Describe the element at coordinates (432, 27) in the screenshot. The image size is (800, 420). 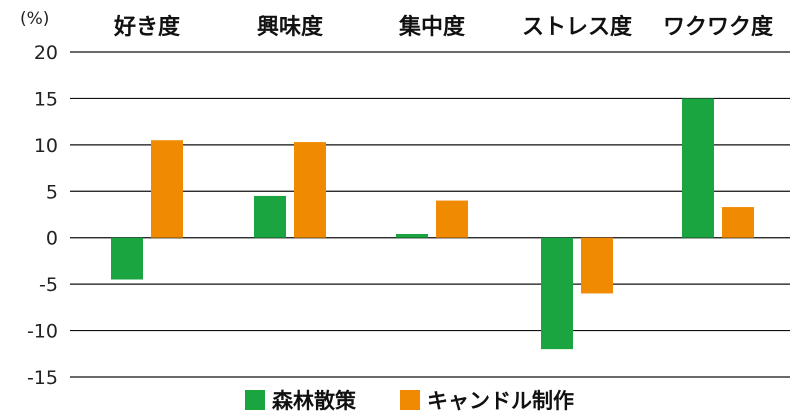
I see `category-label: 集中度` at that location.